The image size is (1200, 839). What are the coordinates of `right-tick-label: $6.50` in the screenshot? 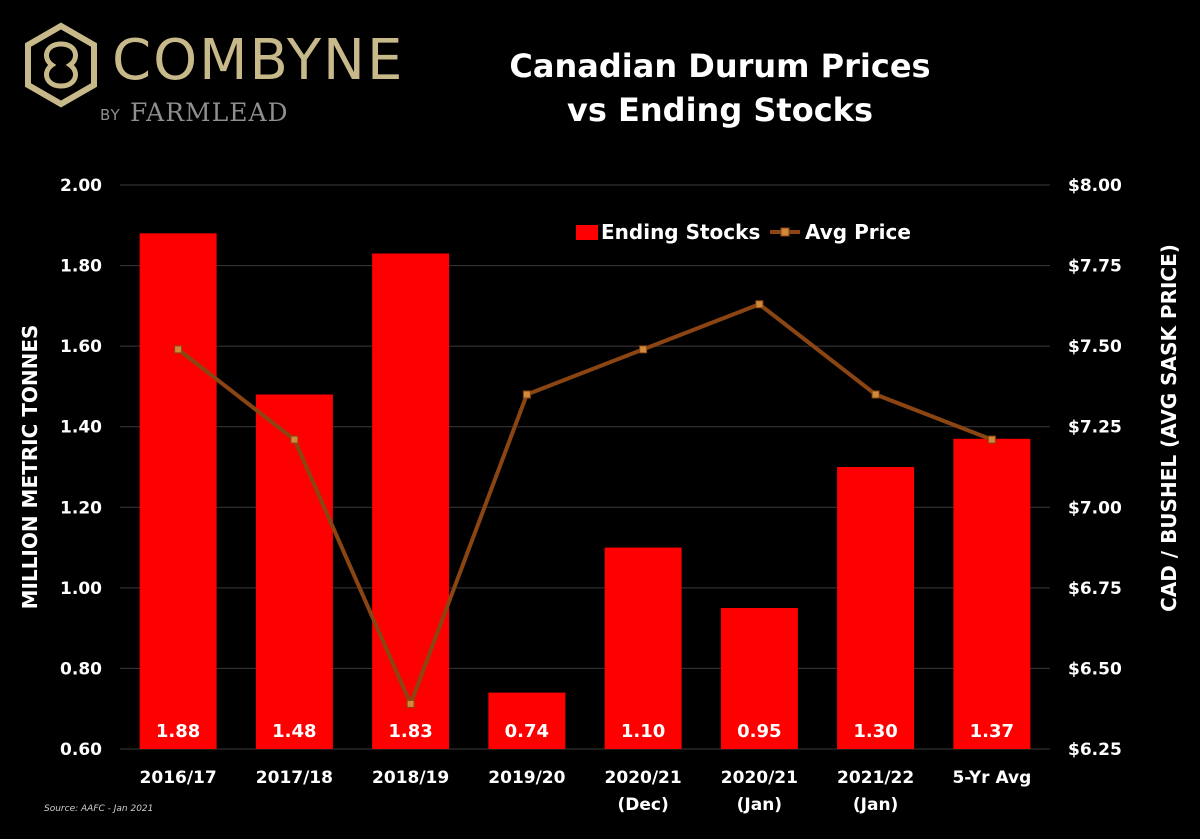 It's located at (1095, 669).